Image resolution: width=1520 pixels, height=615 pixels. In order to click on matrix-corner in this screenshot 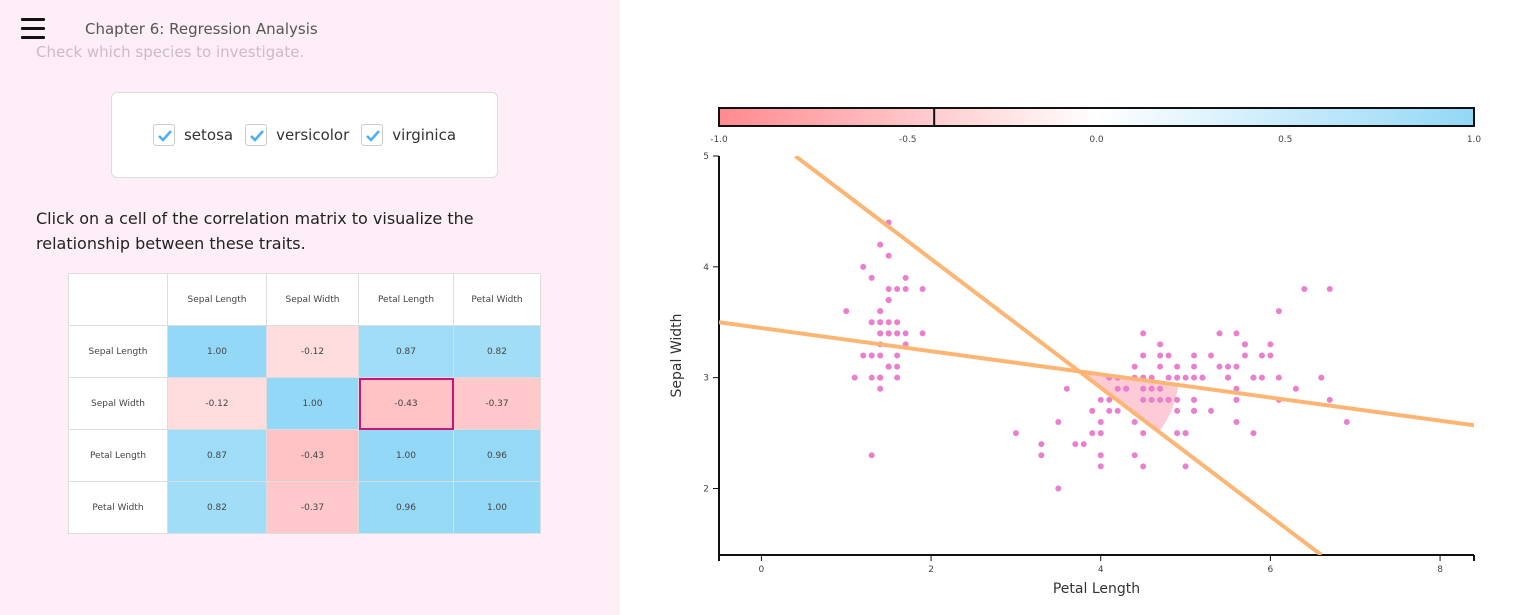, I will do `click(118, 299)`.